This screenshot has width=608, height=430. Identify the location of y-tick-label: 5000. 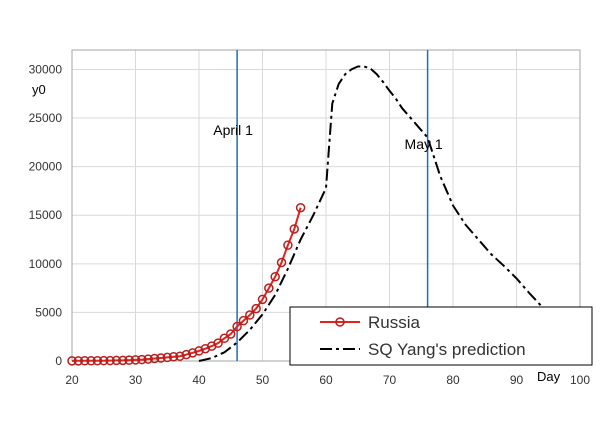
(48, 312).